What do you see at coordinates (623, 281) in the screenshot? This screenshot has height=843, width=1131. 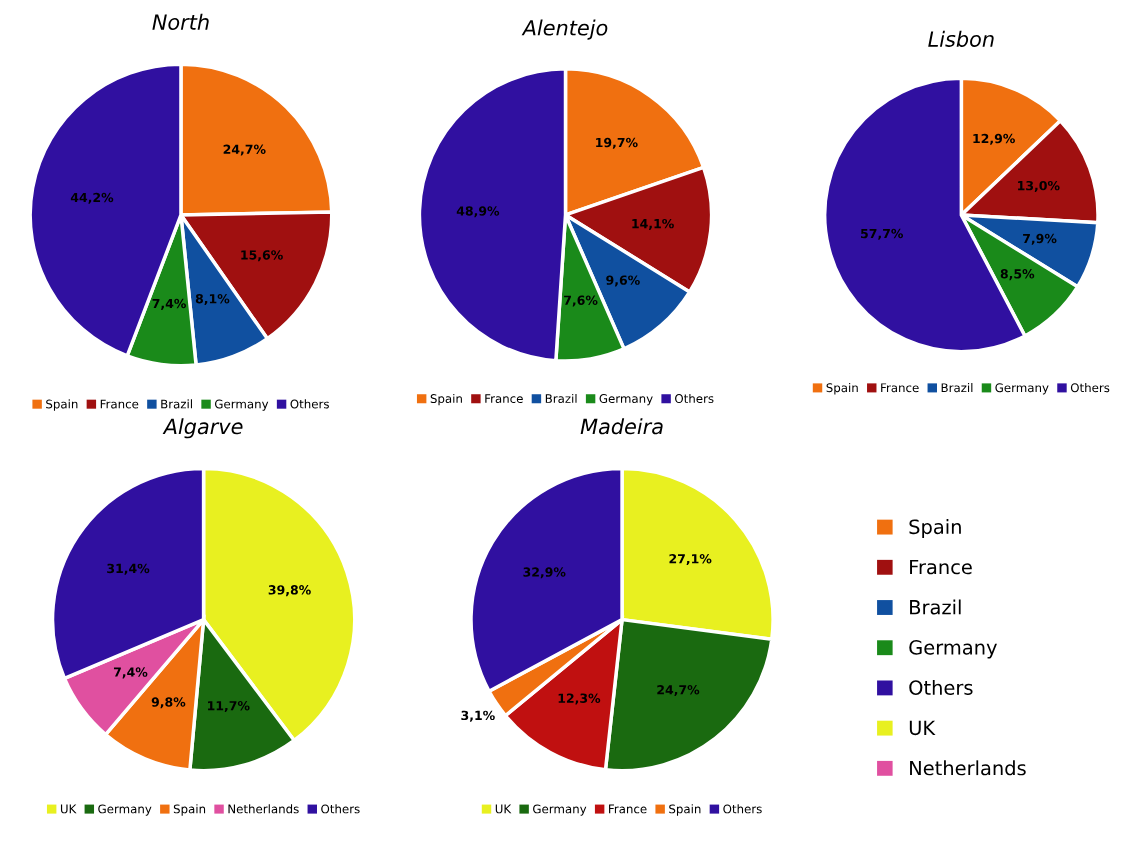 I see `data-label: 9,6%` at bounding box center [623, 281].